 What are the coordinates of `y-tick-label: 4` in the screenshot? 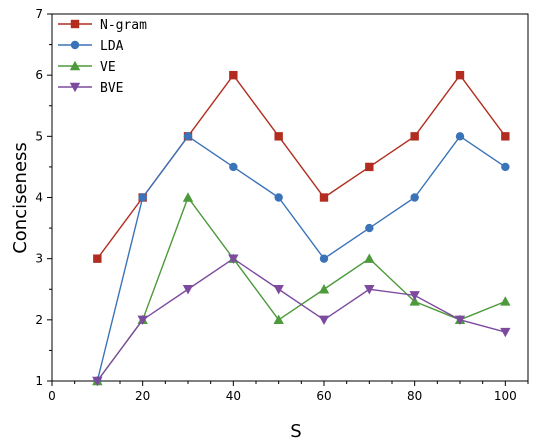 It's located at (39, 198).